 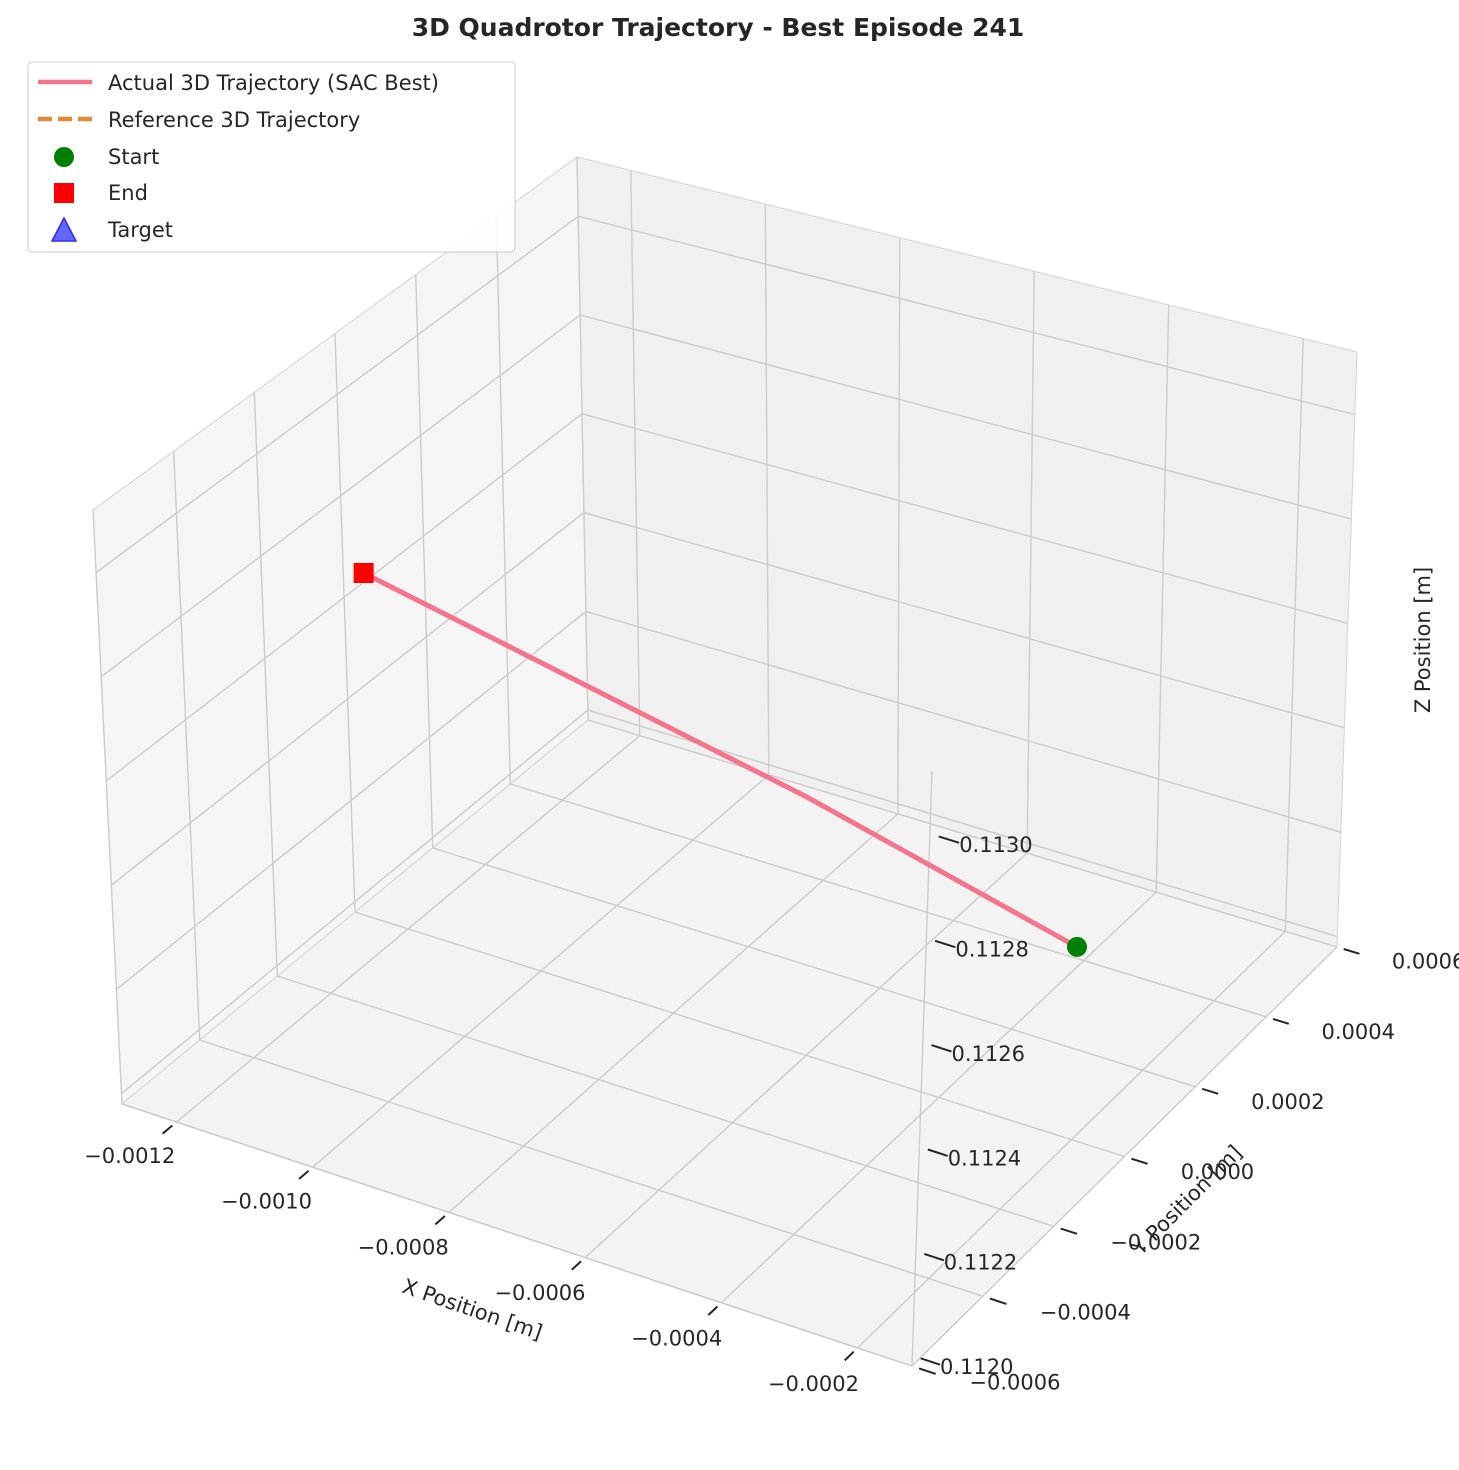 I want to click on x-tick-label: −0.0010, so click(x=266, y=1202).